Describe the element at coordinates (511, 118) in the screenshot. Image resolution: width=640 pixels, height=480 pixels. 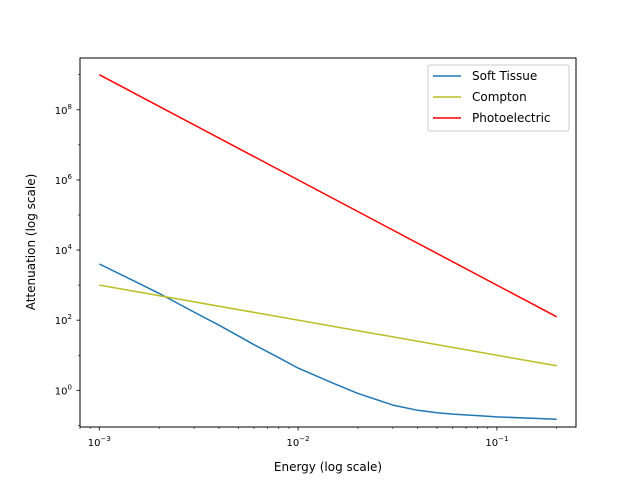
I see `legend-label-2: Photoelectric` at that location.